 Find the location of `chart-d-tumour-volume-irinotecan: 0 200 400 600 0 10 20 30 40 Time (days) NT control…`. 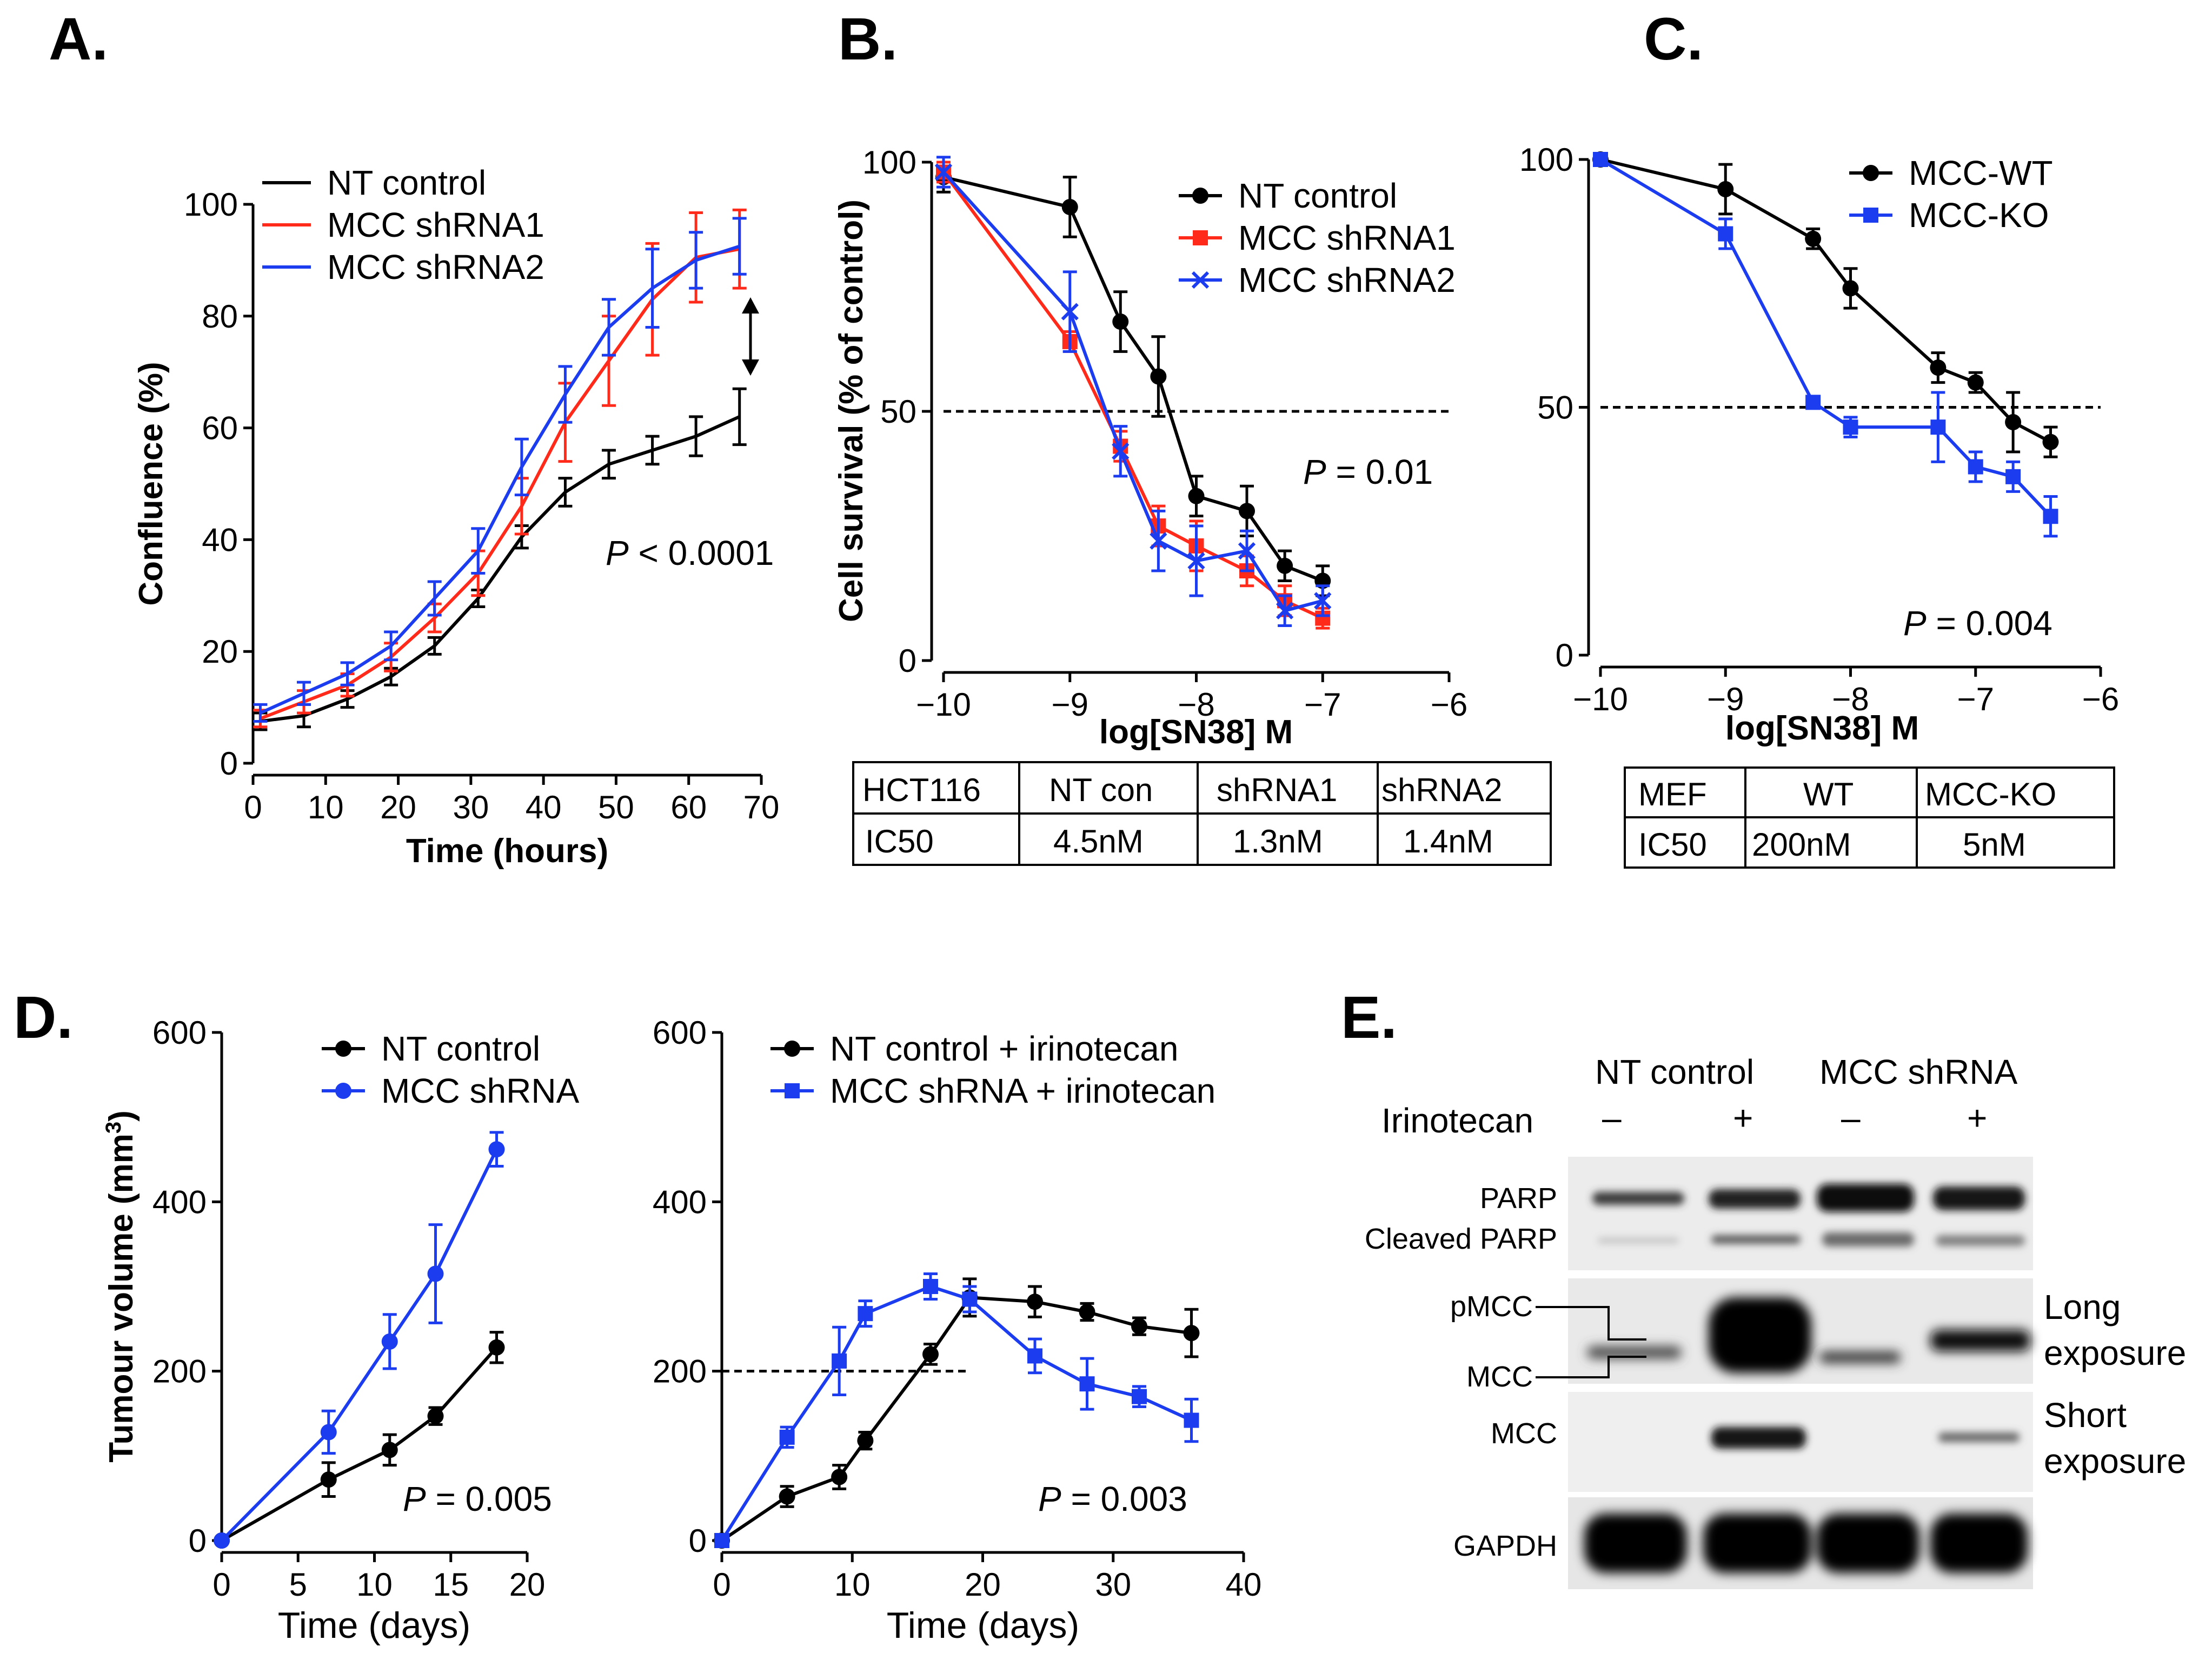

chart-d-tumour-volume-irinotecan: 0 200 400 600 0 10 20 30 40 Time (days) NT control… is located at coordinates (957, 1331).